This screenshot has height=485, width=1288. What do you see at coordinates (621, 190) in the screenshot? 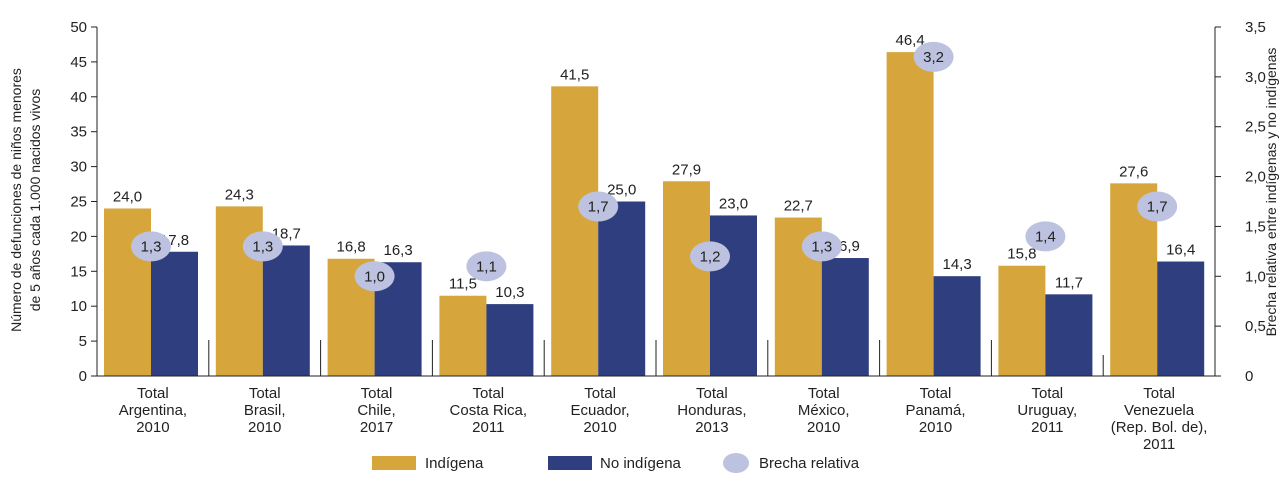
I see `value-label-no-indigena: 25,0` at bounding box center [621, 190].